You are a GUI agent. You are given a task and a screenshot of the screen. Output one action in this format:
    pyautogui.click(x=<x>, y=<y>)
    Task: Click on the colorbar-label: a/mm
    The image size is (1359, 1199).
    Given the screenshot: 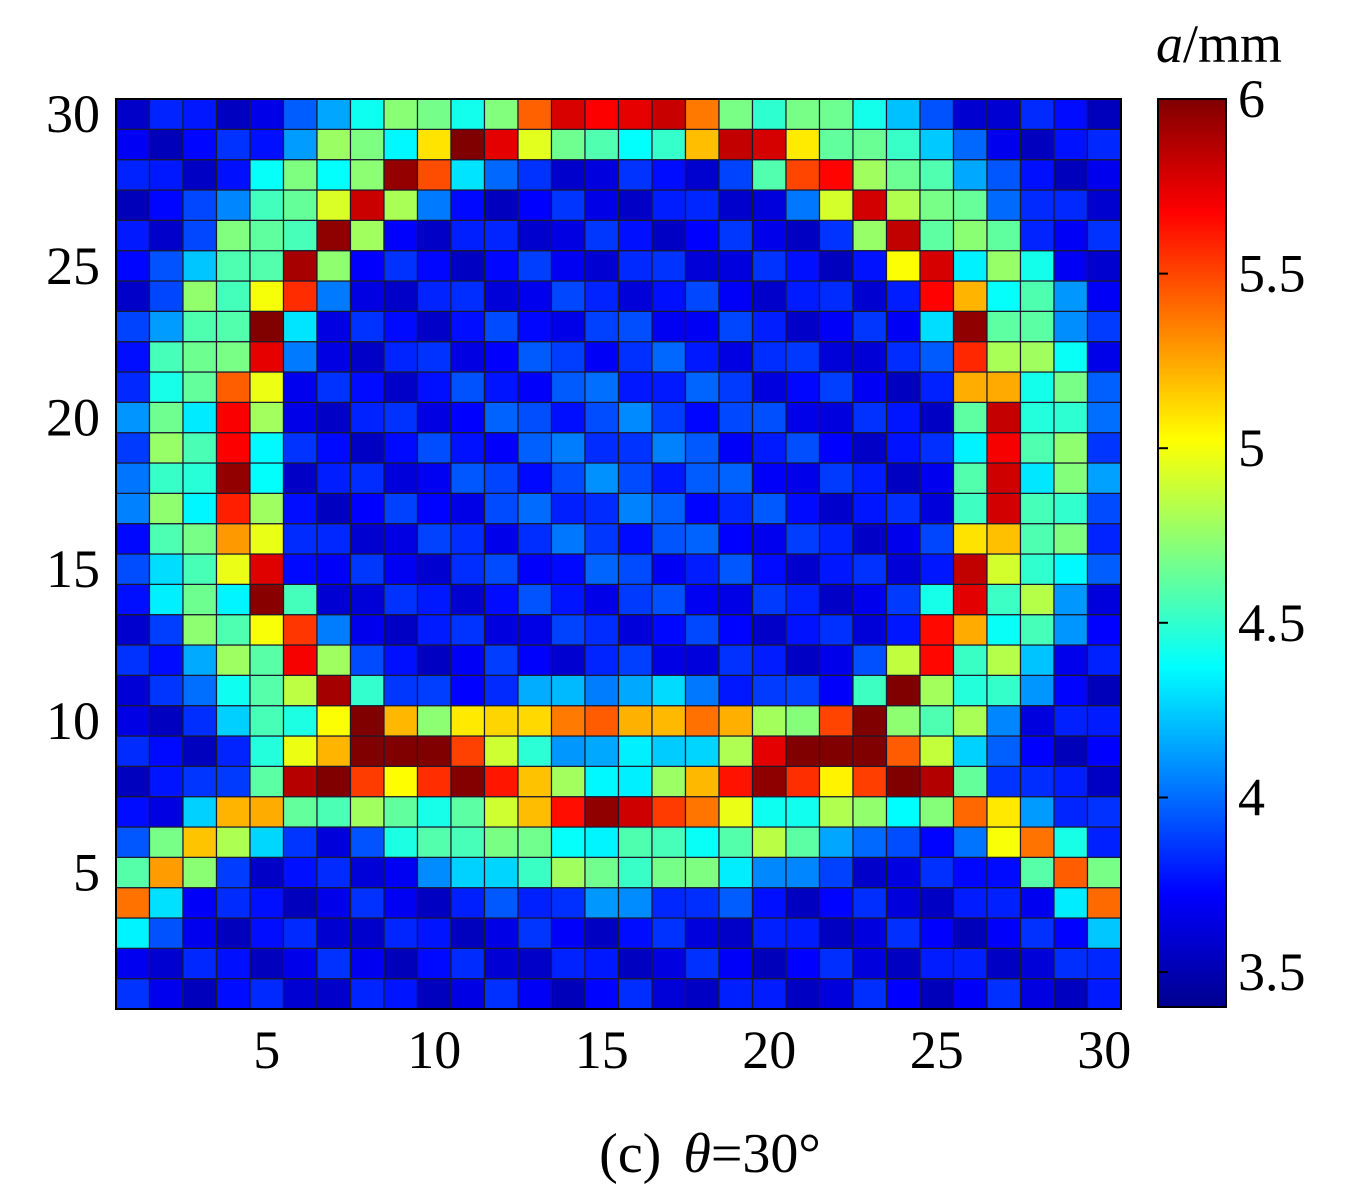 What is the action you would take?
    pyautogui.click(x=1219, y=44)
    